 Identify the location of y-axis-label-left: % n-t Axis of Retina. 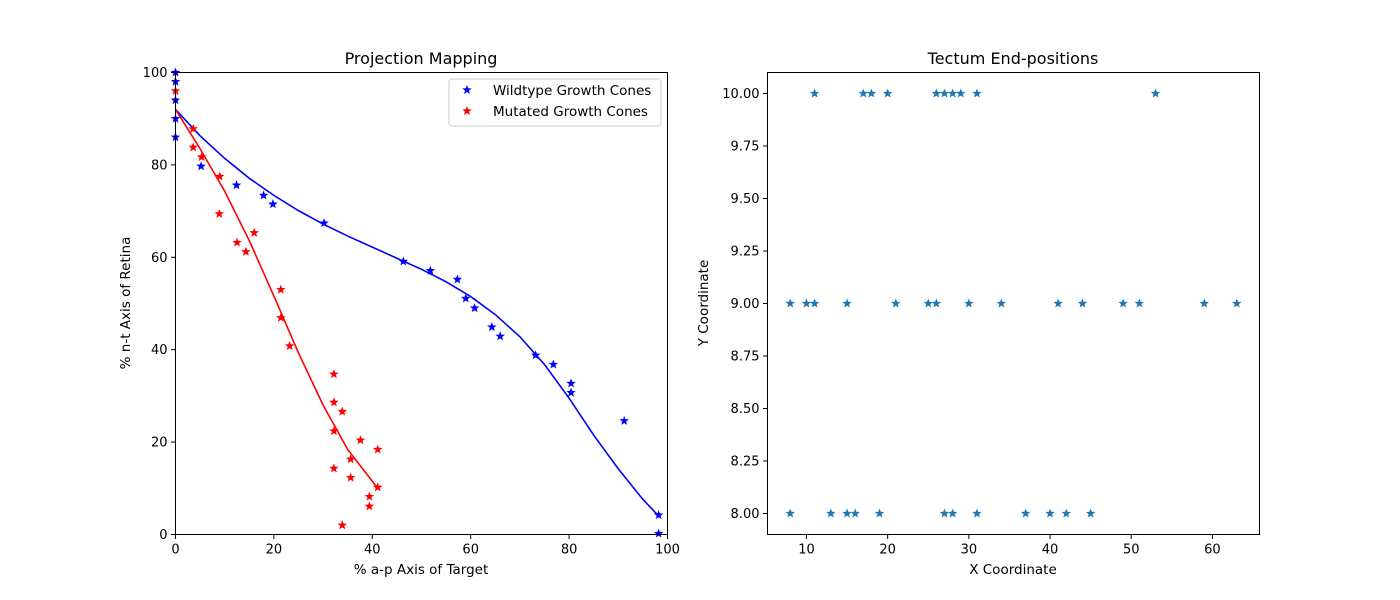
(126, 303).